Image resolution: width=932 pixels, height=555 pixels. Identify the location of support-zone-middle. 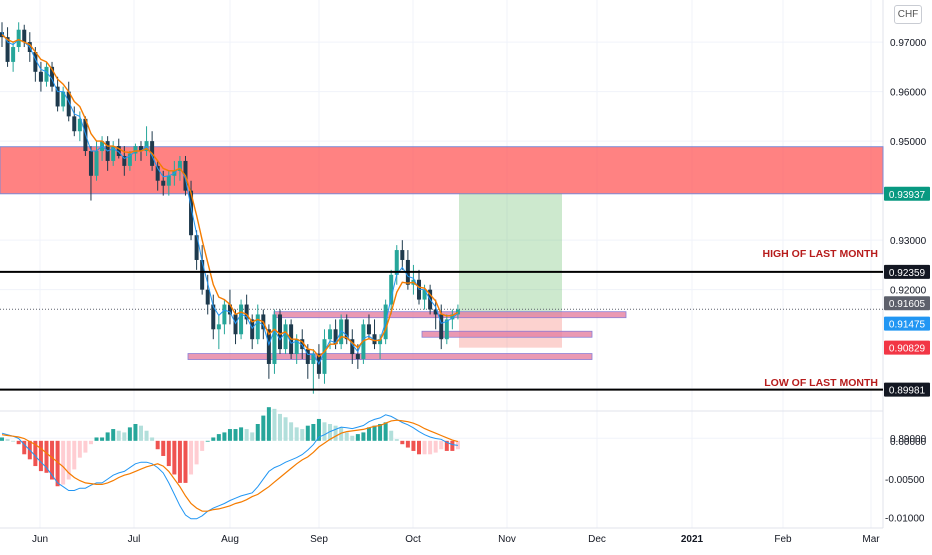
(507, 334).